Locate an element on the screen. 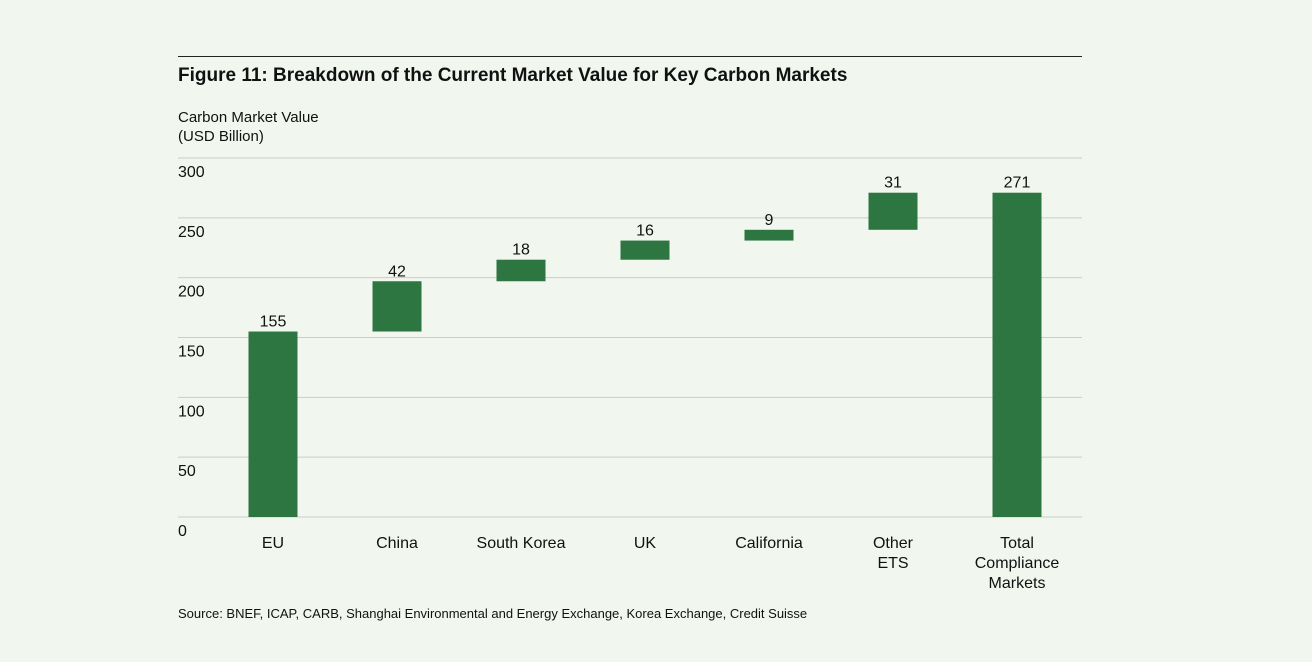  y-tick-label-300: 300 is located at coordinates (191, 172).